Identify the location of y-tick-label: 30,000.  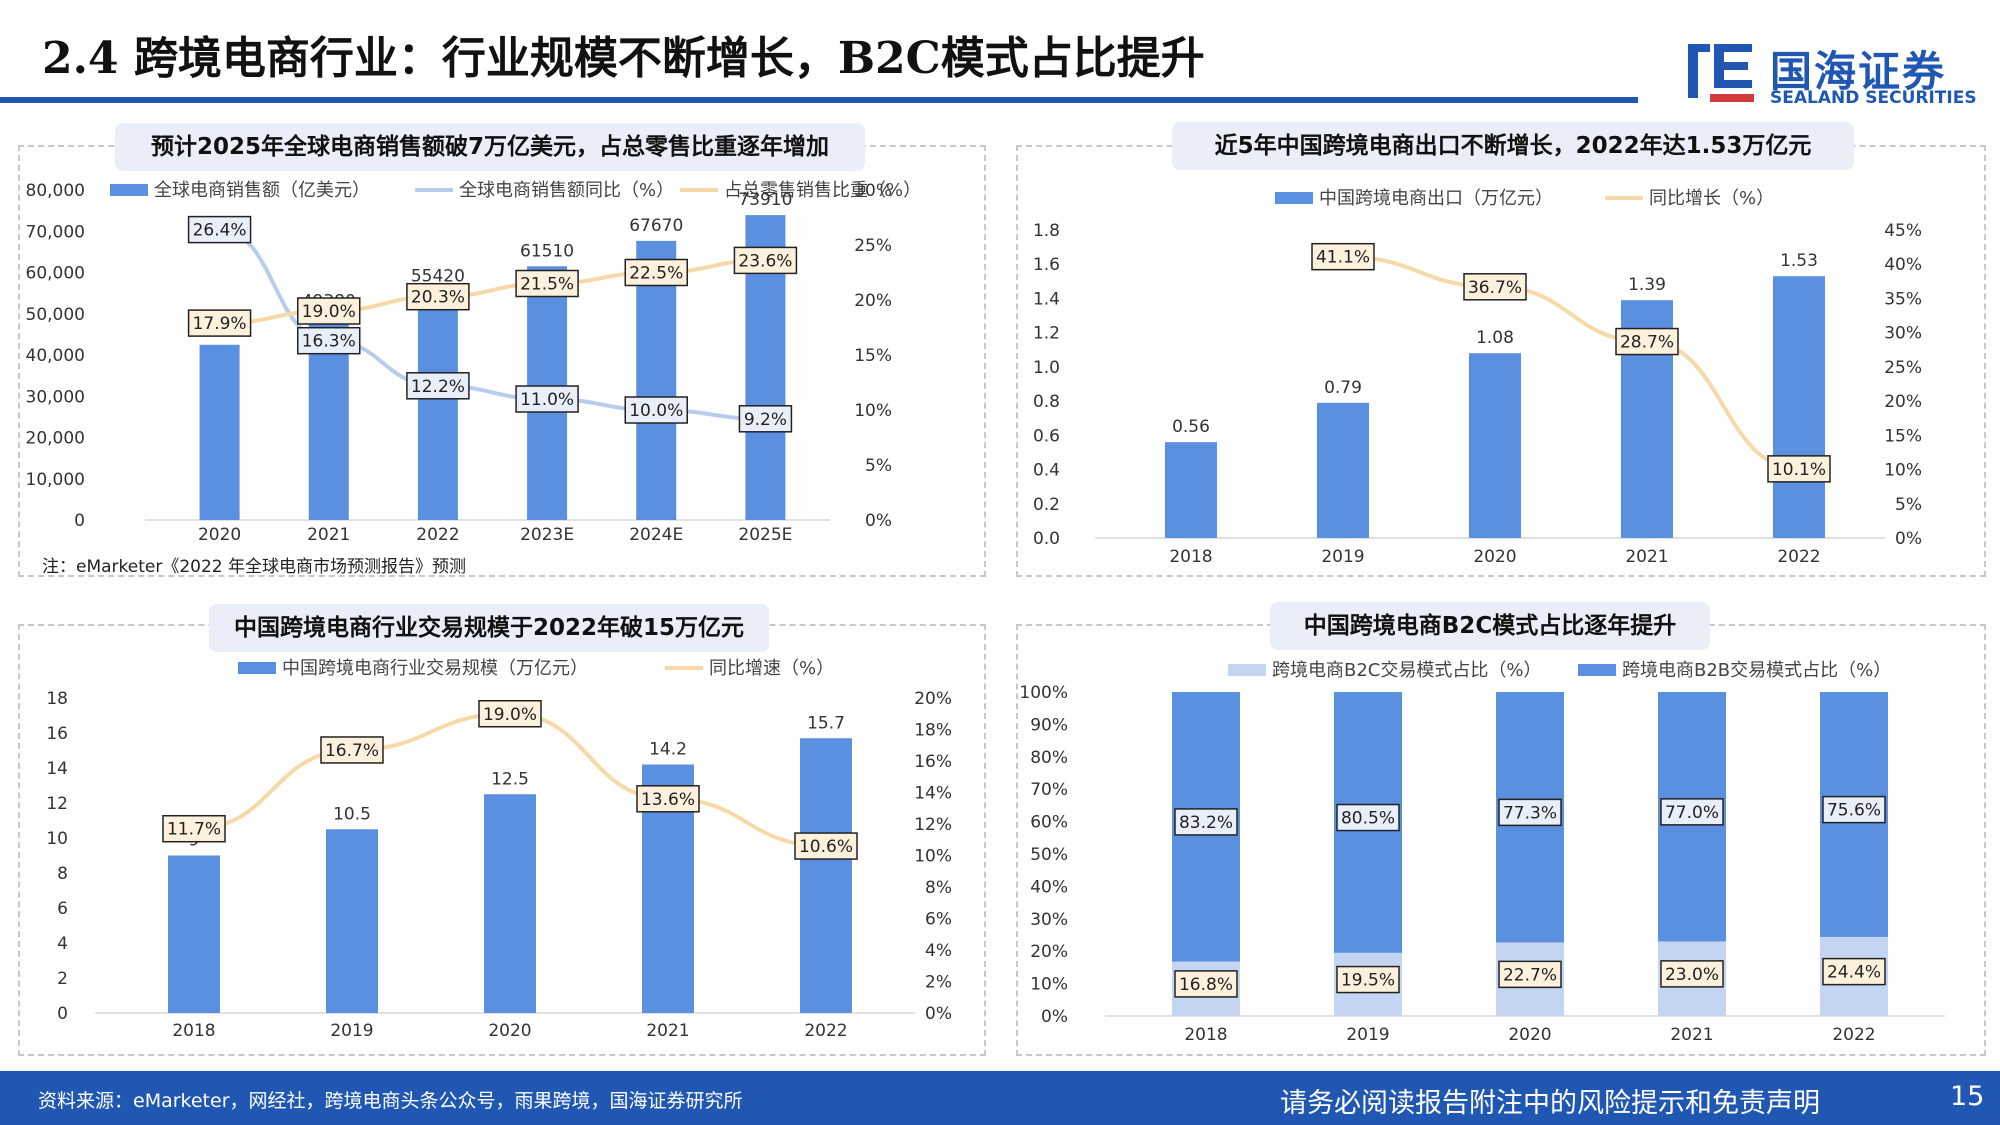
(55, 397).